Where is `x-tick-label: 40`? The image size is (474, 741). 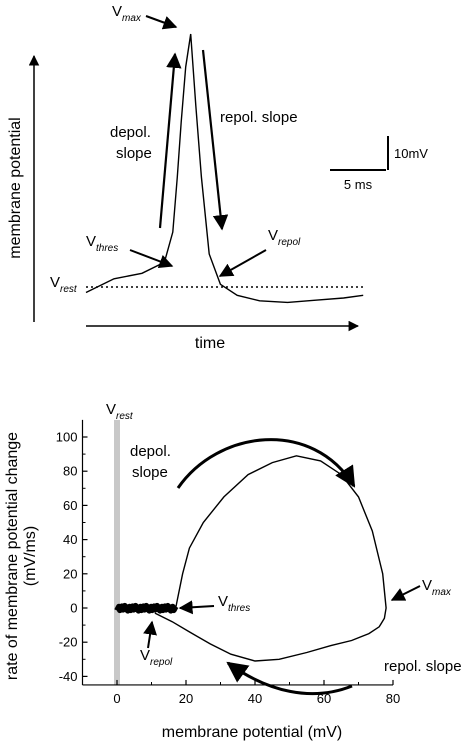
x-tick-label: 40 is located at coordinates (255, 698).